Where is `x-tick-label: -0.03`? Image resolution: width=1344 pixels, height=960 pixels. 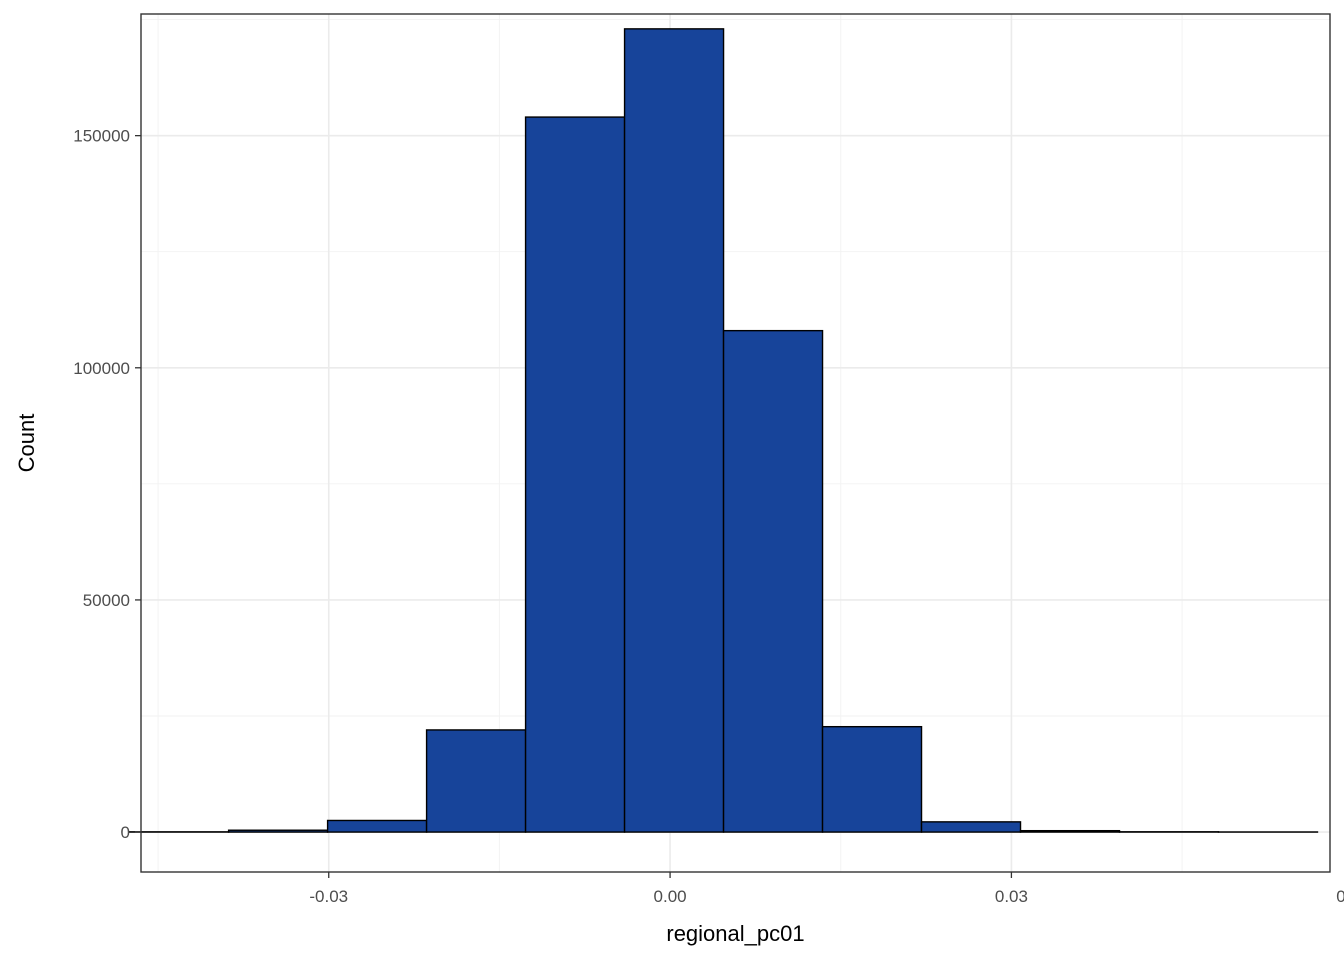 x-tick-label: -0.03 is located at coordinates (328, 896).